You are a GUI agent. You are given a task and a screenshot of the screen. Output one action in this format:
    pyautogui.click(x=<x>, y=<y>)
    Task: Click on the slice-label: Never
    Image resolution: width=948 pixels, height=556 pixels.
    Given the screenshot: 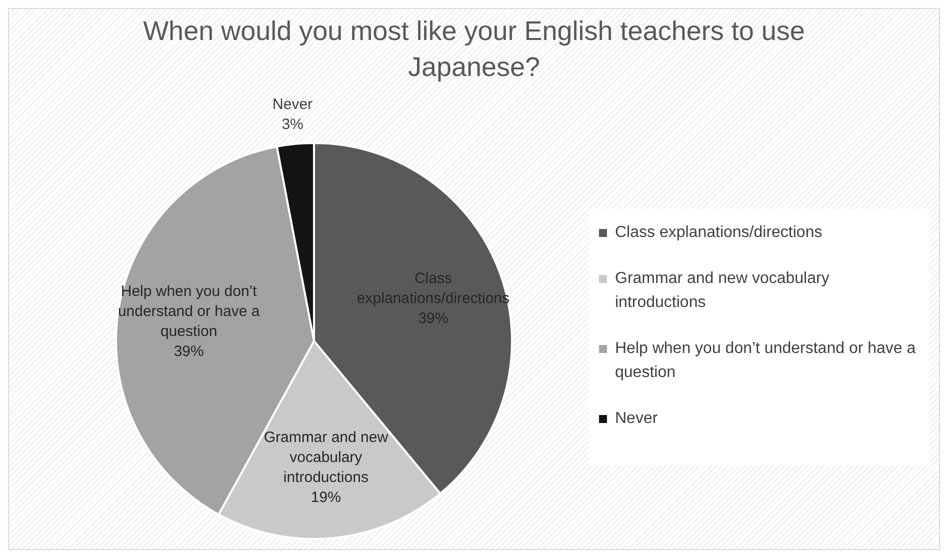 What is the action you would take?
    pyautogui.click(x=292, y=104)
    